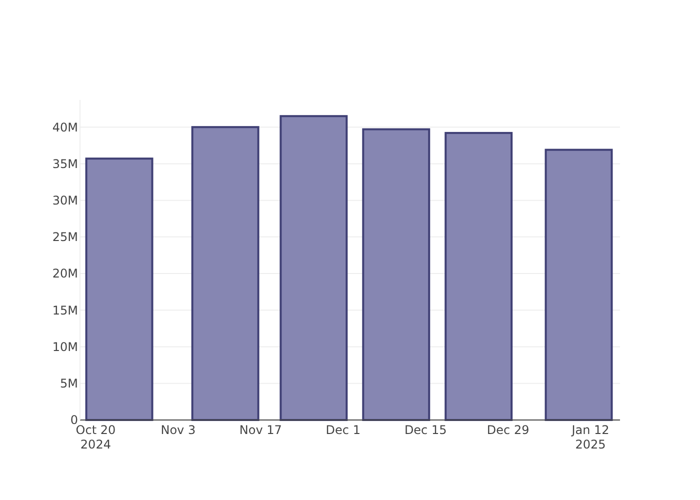  I want to click on y-tick-label: 5M, so click(69, 383).